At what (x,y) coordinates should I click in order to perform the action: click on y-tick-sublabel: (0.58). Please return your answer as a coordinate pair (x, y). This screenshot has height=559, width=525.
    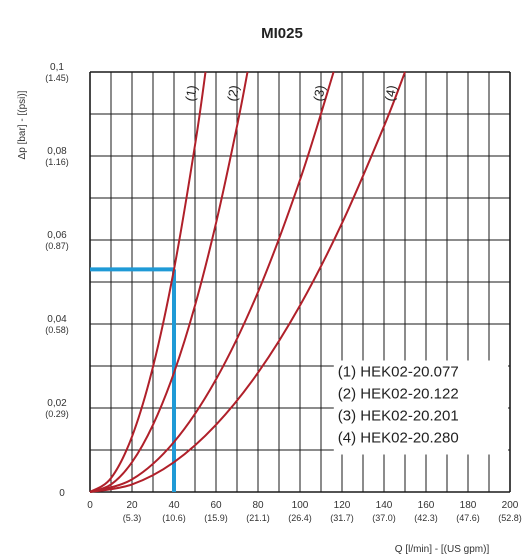
    Looking at the image, I should click on (57, 330).